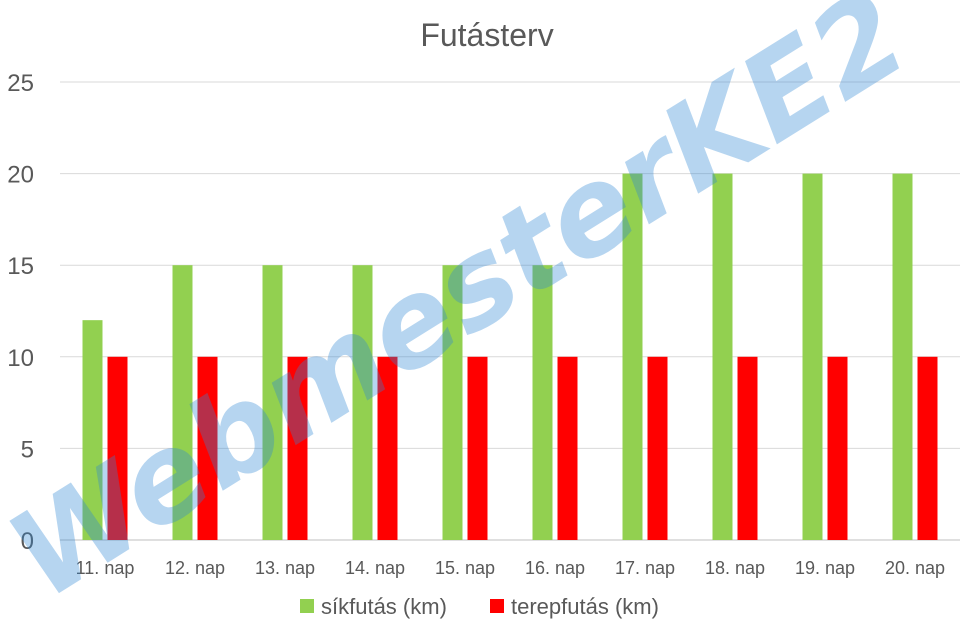 The image size is (975, 637). What do you see at coordinates (20, 175) in the screenshot?
I see `y-tick-label: 20` at bounding box center [20, 175].